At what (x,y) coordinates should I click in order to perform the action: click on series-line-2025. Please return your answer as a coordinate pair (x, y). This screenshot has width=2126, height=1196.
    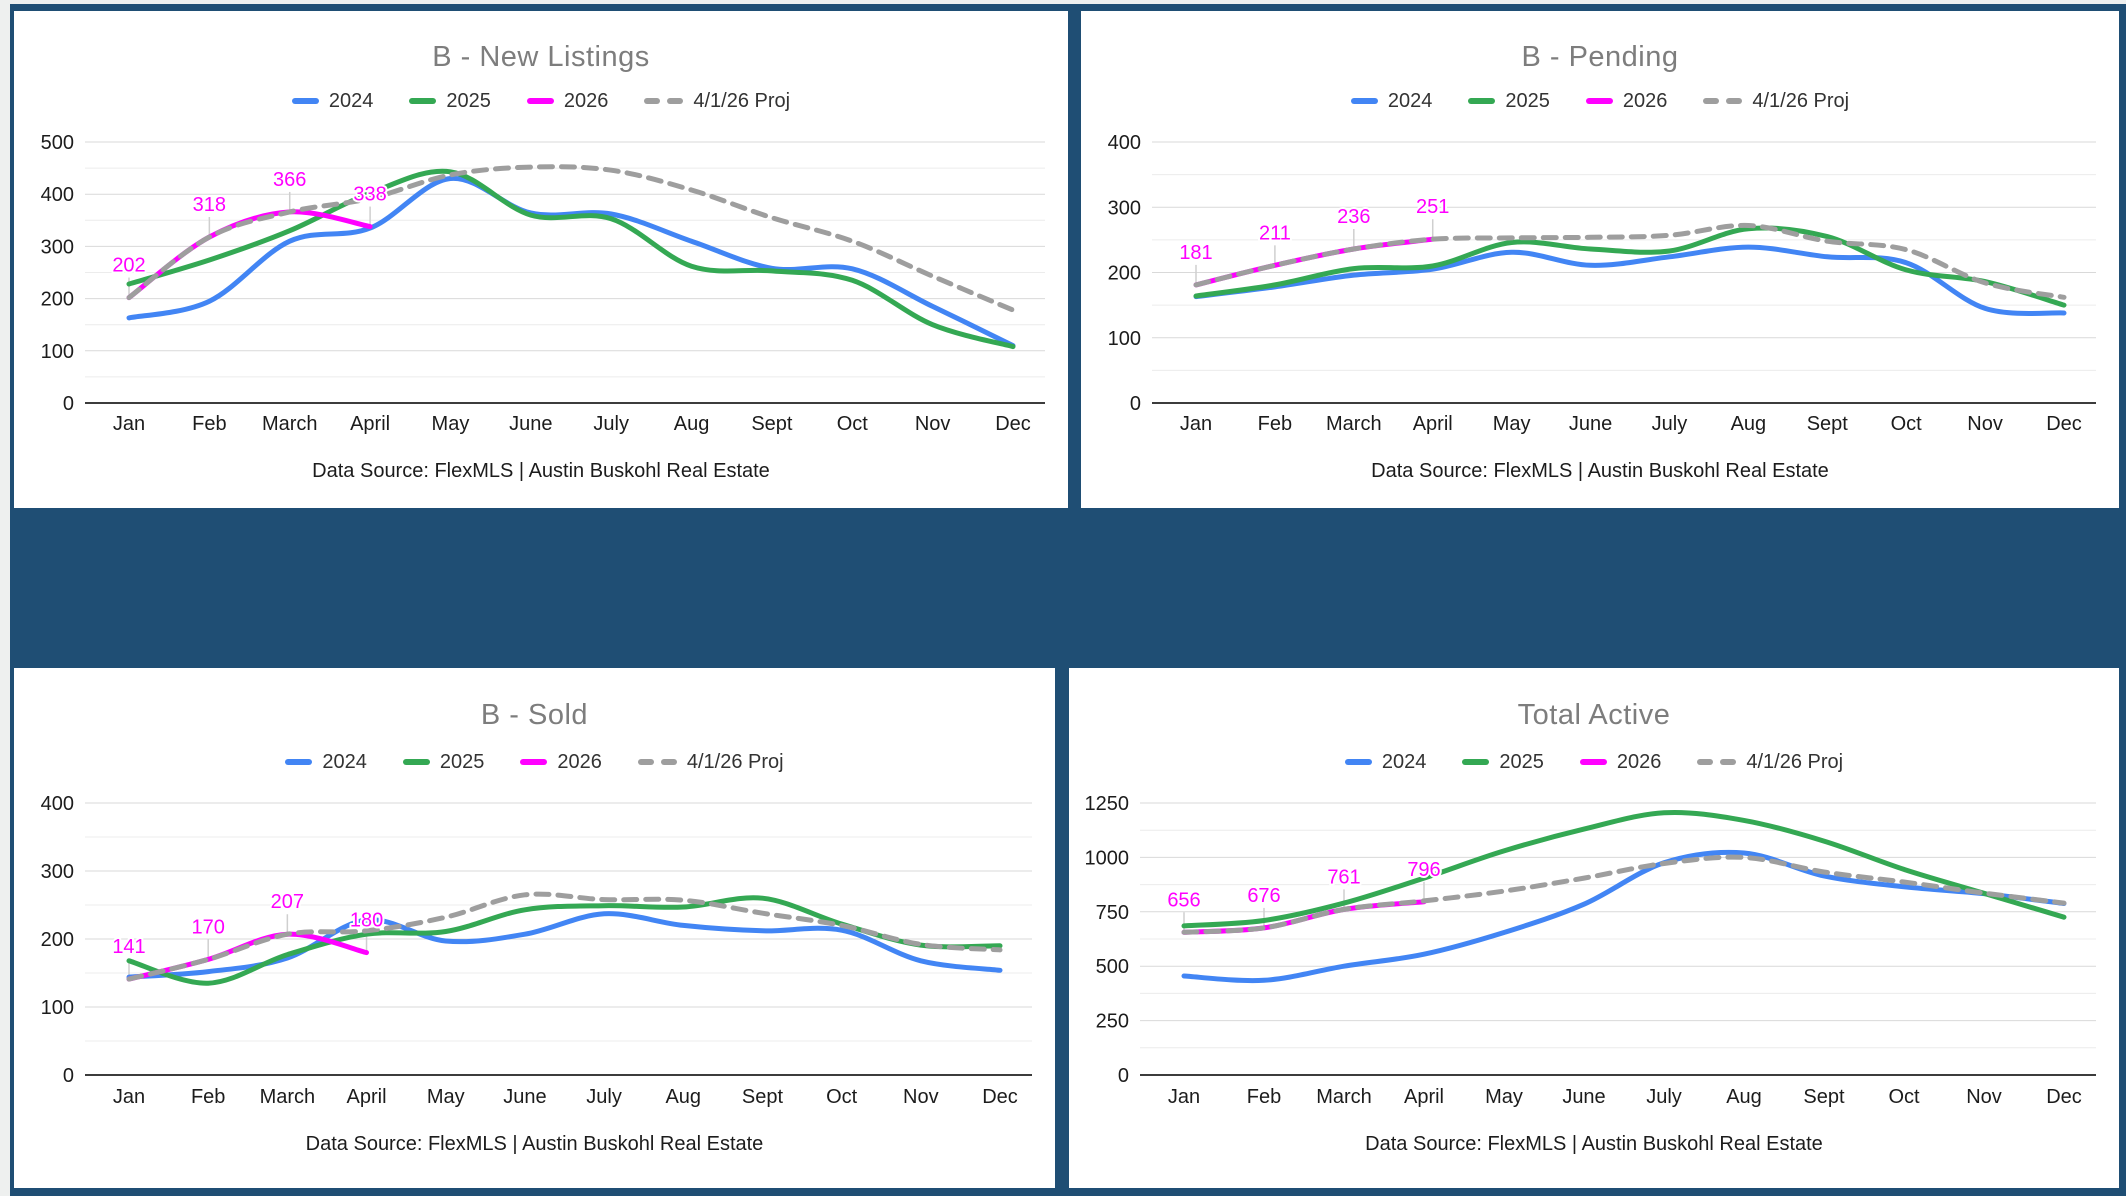
    Looking at the image, I should click on (1624, 869).